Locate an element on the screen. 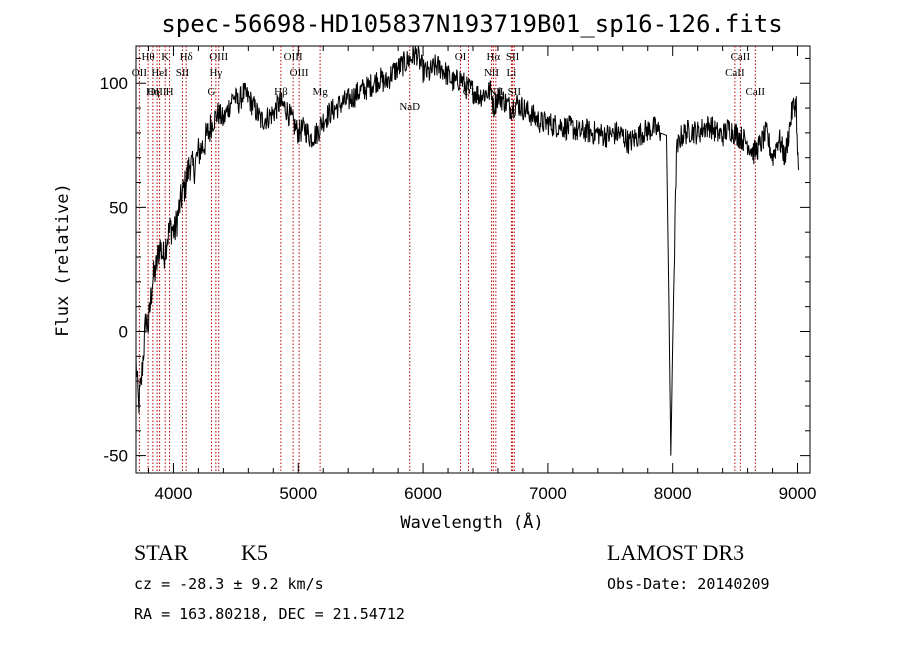 This screenshot has height=649, width=900. emission-line-label: Hθ is located at coordinates (147, 57).